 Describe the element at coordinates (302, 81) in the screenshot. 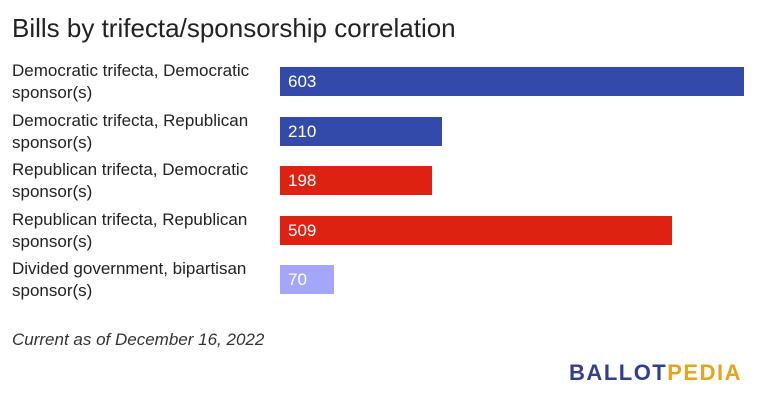

I see `bar-value-label: 603` at that location.